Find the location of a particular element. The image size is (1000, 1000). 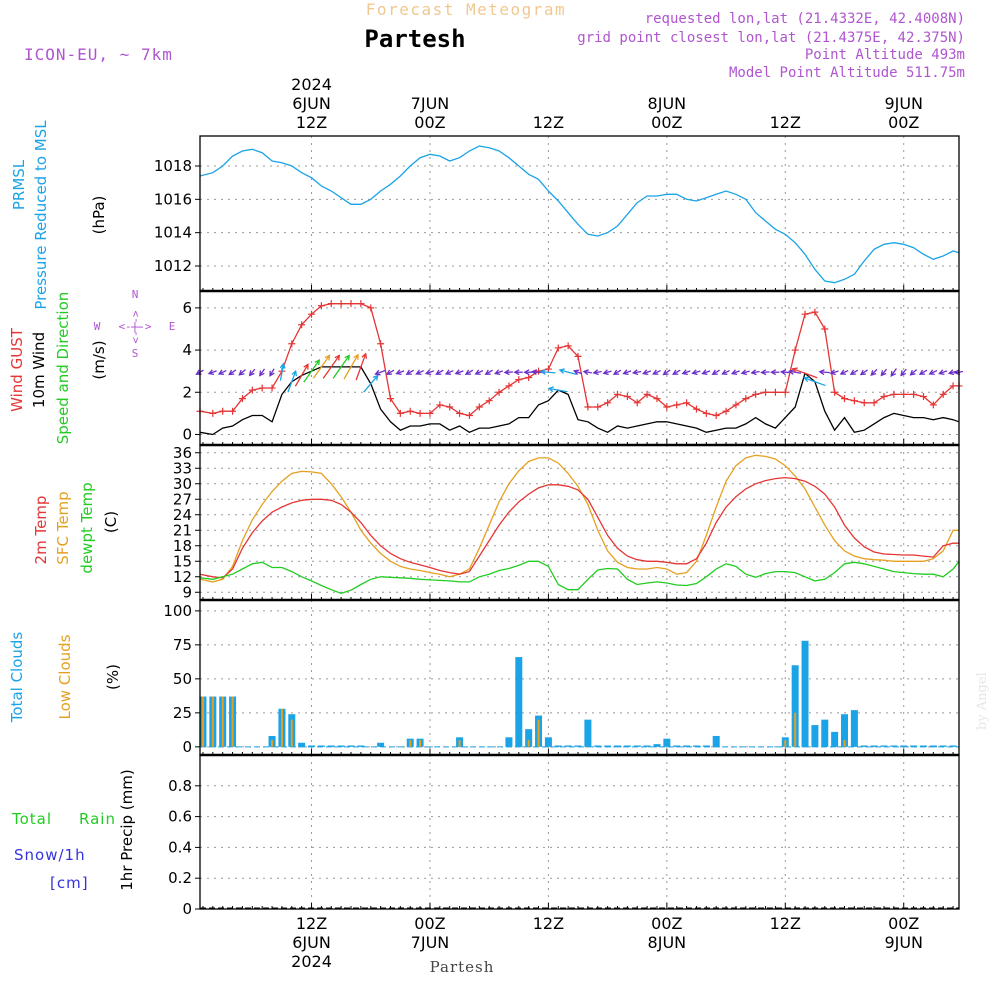

top-time-label: 9JUN is located at coordinates (903, 103).